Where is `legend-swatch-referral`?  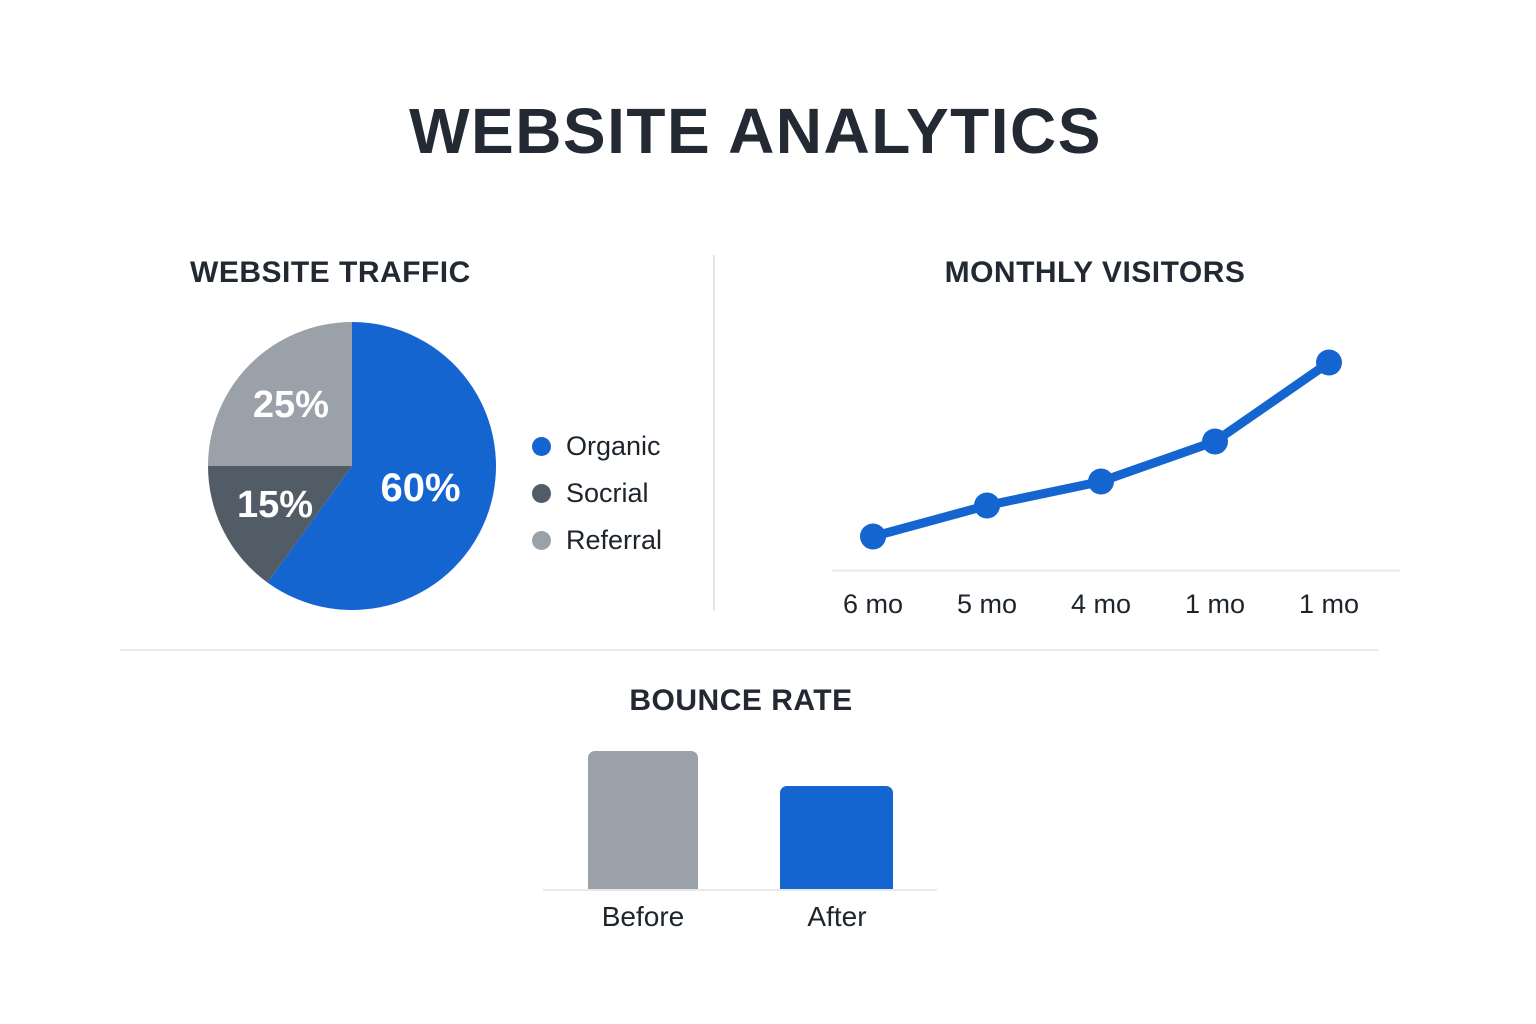 legend-swatch-referral is located at coordinates (541, 540).